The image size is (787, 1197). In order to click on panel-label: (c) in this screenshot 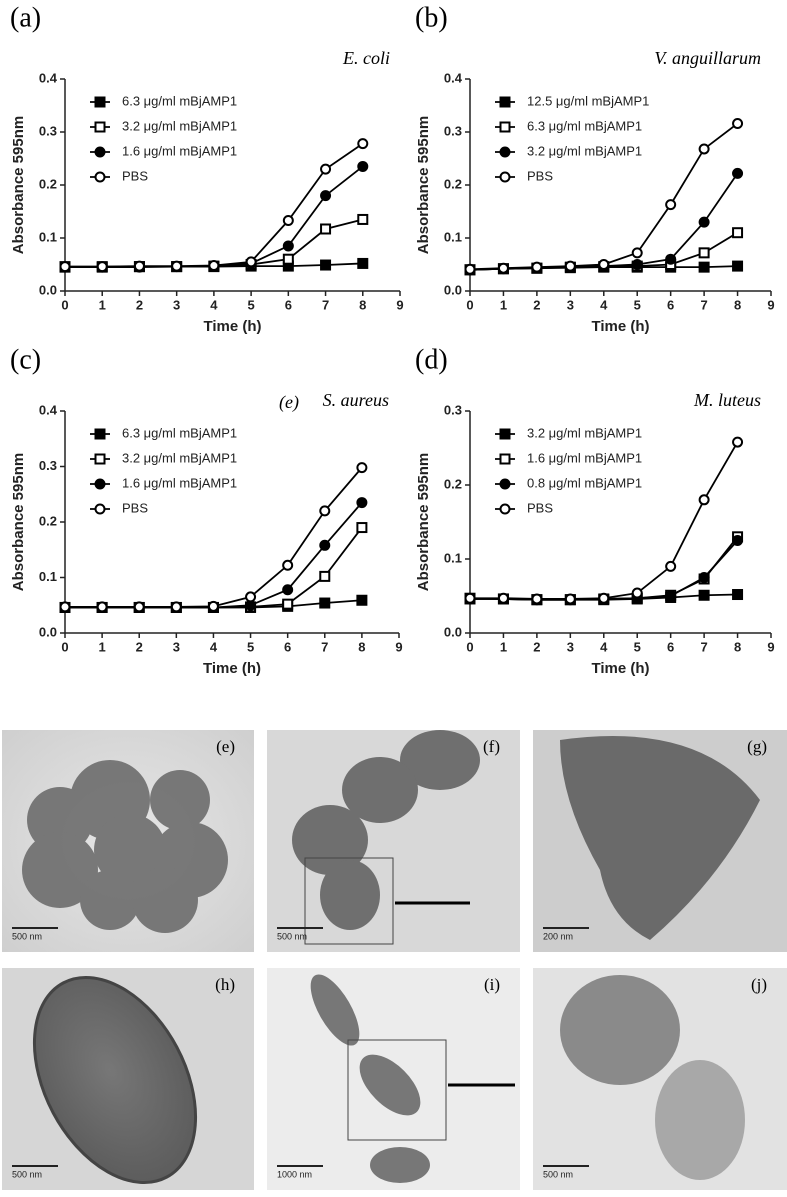, I will do `click(25, 359)`.